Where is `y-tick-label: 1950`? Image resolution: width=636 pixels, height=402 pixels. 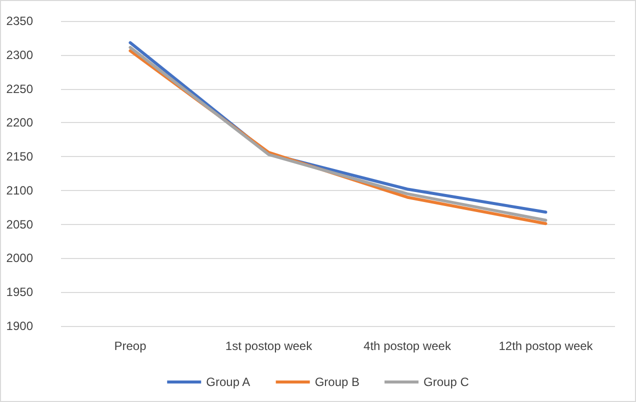 y-tick-label: 1950 is located at coordinates (20, 292).